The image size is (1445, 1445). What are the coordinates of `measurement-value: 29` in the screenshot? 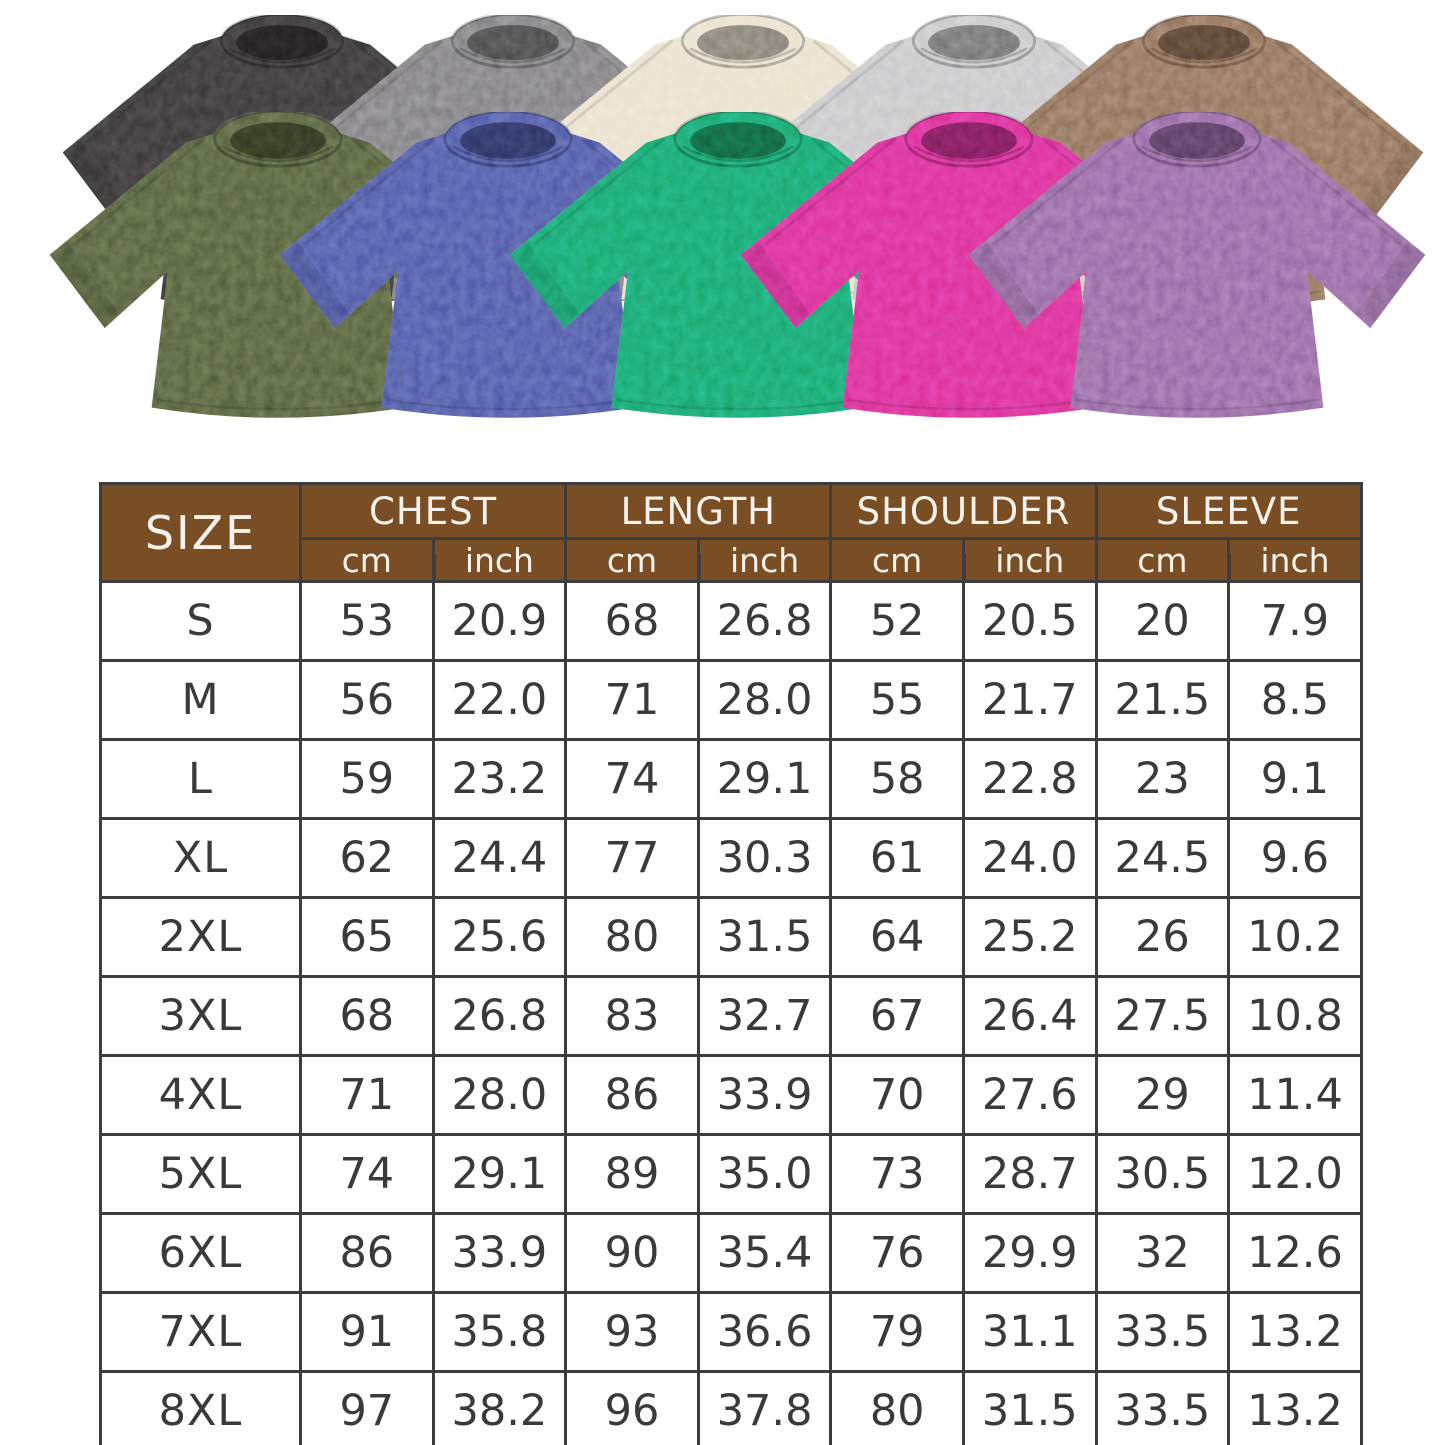 It's located at (1162, 1095).